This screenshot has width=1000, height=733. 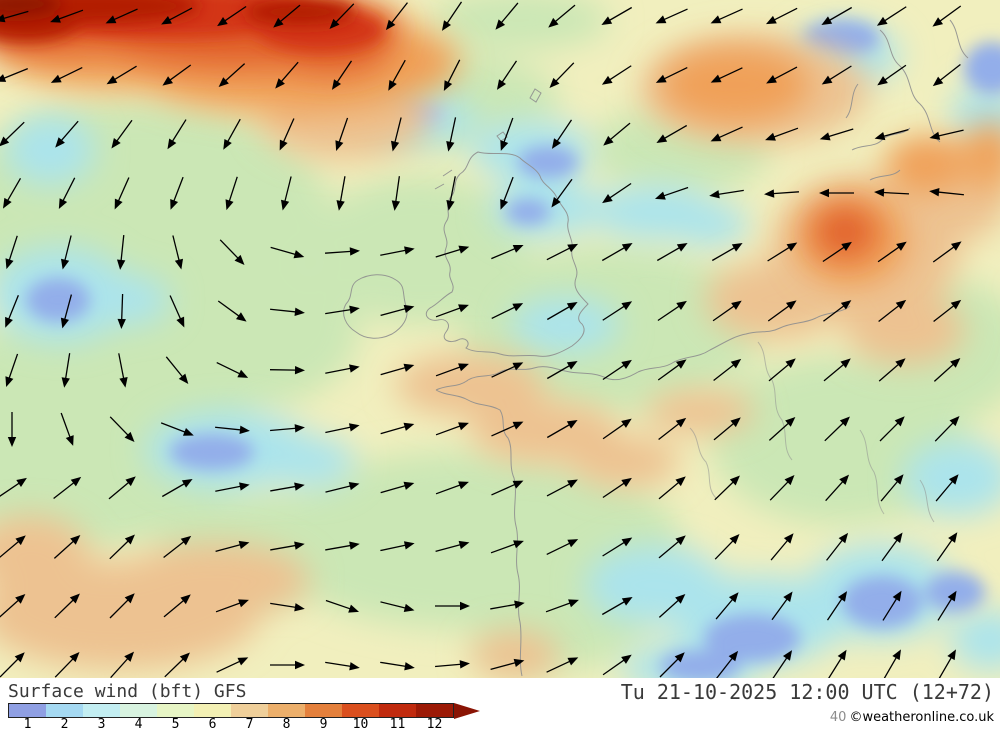 I want to click on copyright: 40 ©weatheronline.co.uk, so click(x=912, y=717).